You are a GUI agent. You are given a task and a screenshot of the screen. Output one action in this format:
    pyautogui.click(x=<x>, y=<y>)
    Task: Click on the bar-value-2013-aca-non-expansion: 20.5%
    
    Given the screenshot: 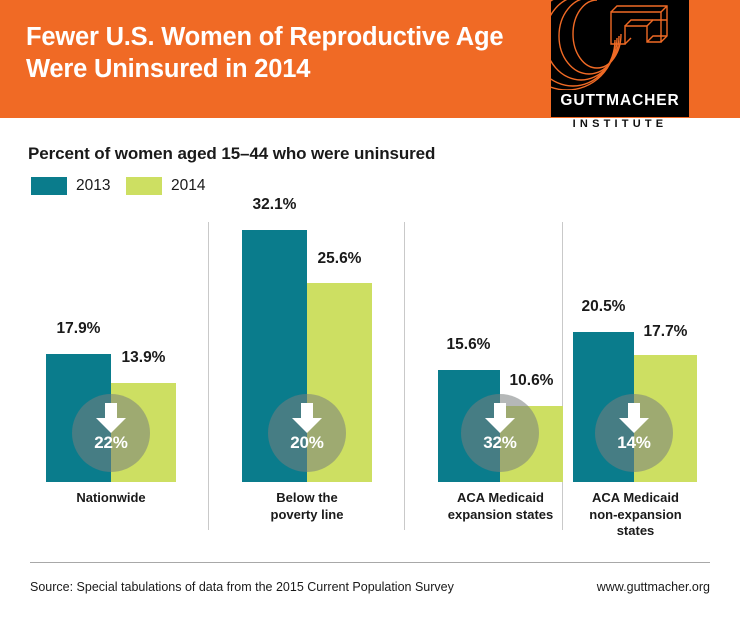 What is the action you would take?
    pyautogui.click(x=603, y=306)
    